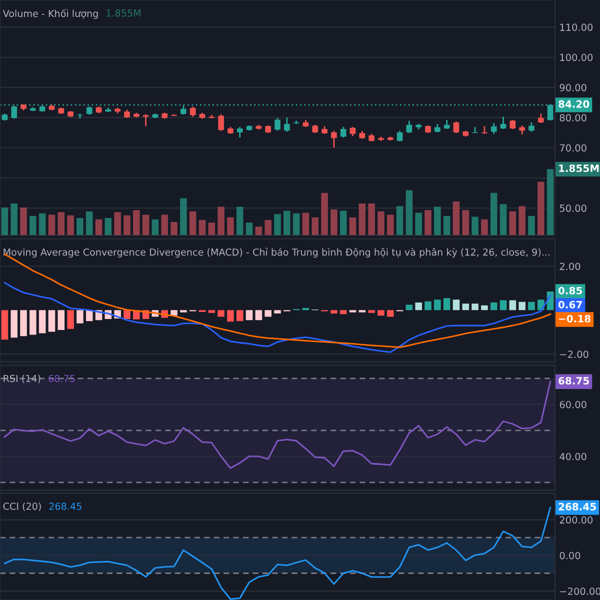 The image size is (600, 600). Describe the element at coordinates (278, 317) in the screenshot. I see `line-series` at that location.